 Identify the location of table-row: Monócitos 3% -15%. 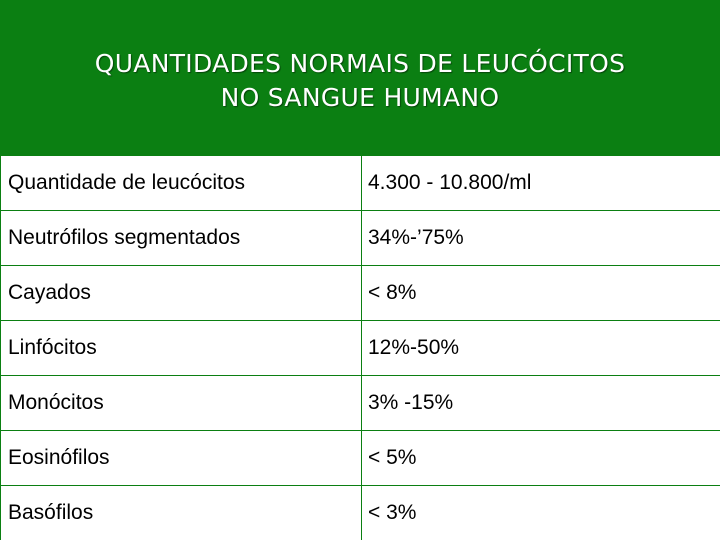
(360, 403).